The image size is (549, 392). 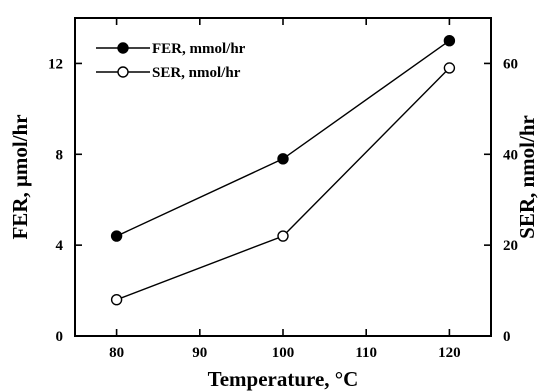 What do you see at coordinates (199, 353) in the screenshot?
I see `x-tick-label: 90` at bounding box center [199, 353].